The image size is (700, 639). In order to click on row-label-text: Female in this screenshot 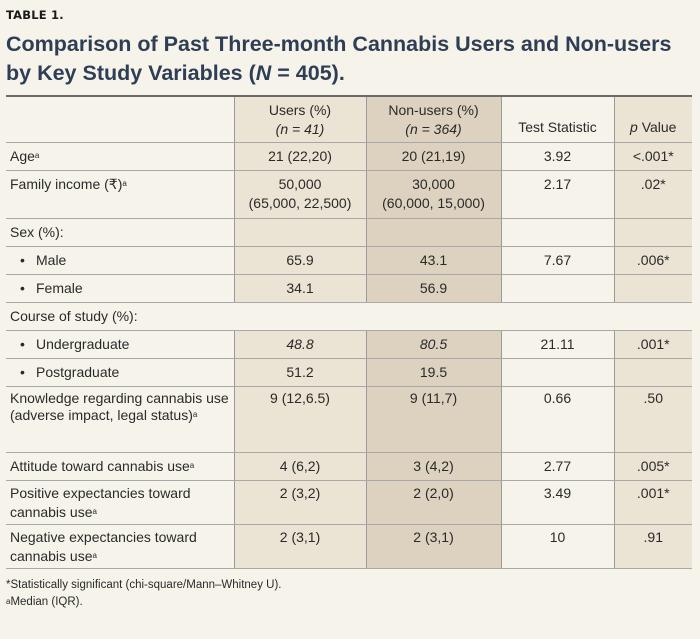, I will do `click(59, 287)`.